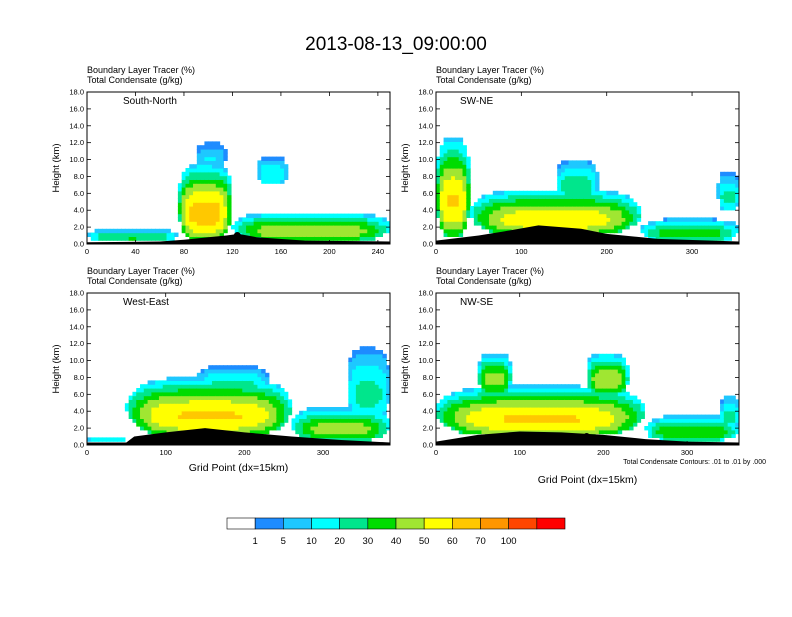 The width and height of the screenshot is (792, 617). Describe the element at coordinates (587, 369) in the screenshot. I see `plot-frame` at that location.